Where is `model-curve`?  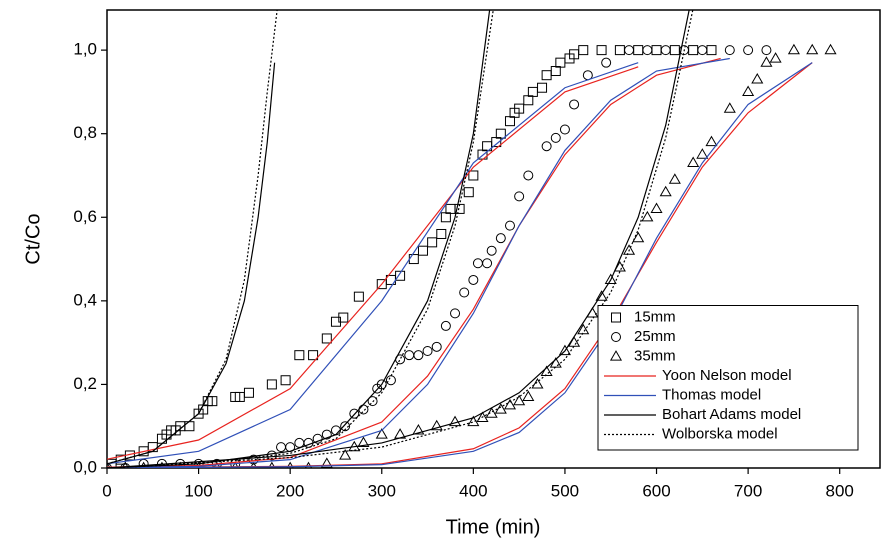
model-curve is located at coordinates (191, 263).